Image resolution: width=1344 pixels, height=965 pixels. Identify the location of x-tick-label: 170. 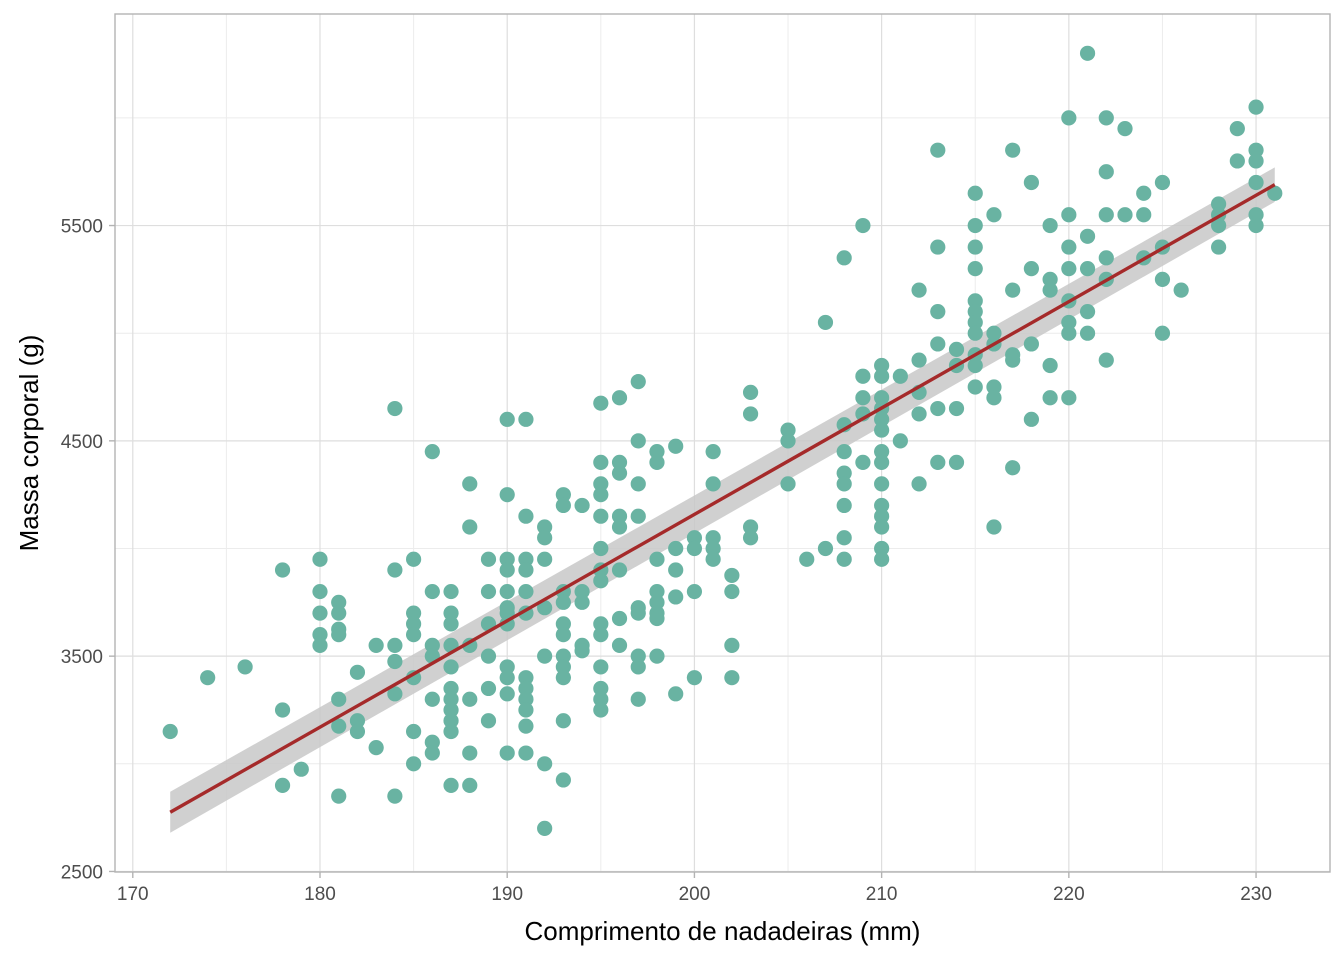
(133, 894).